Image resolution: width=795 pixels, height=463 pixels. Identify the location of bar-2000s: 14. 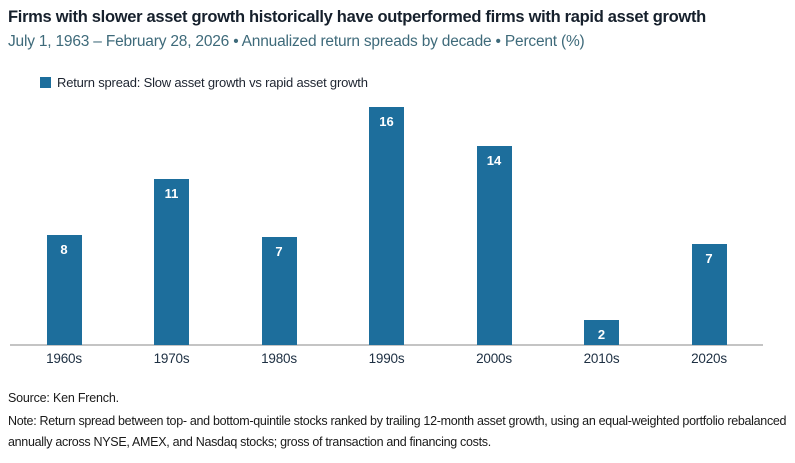
(494, 245).